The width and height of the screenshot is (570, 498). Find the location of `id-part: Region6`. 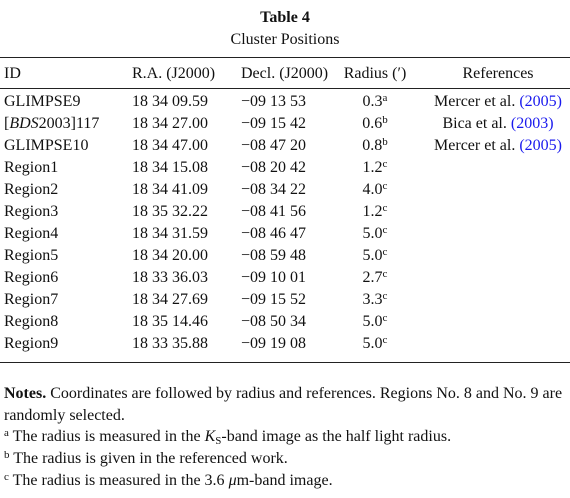

id-part: Region6 is located at coordinates (31, 277).